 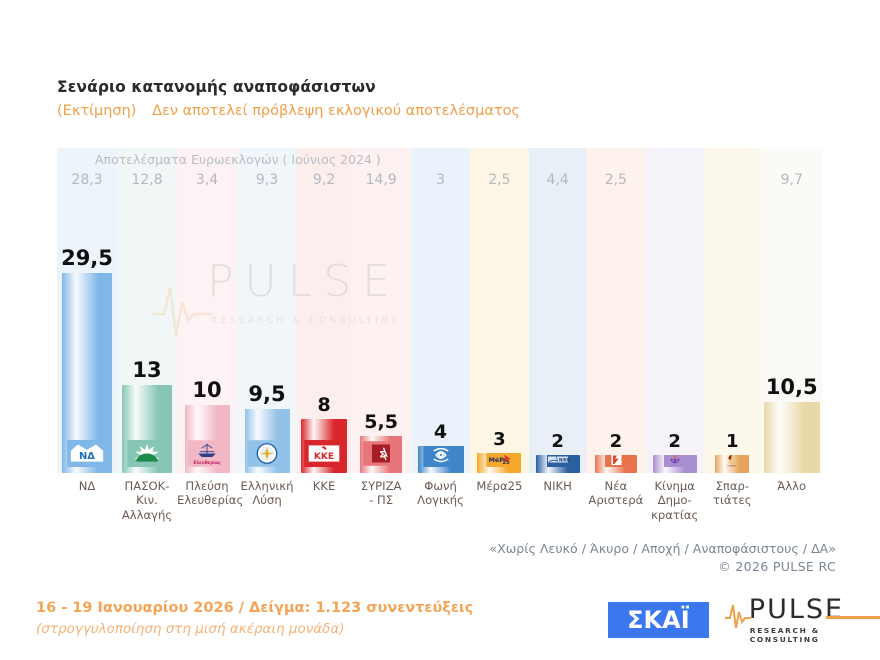 I want to click on euro-value-ΝΙΚΗ: 4,4, so click(x=557, y=180).